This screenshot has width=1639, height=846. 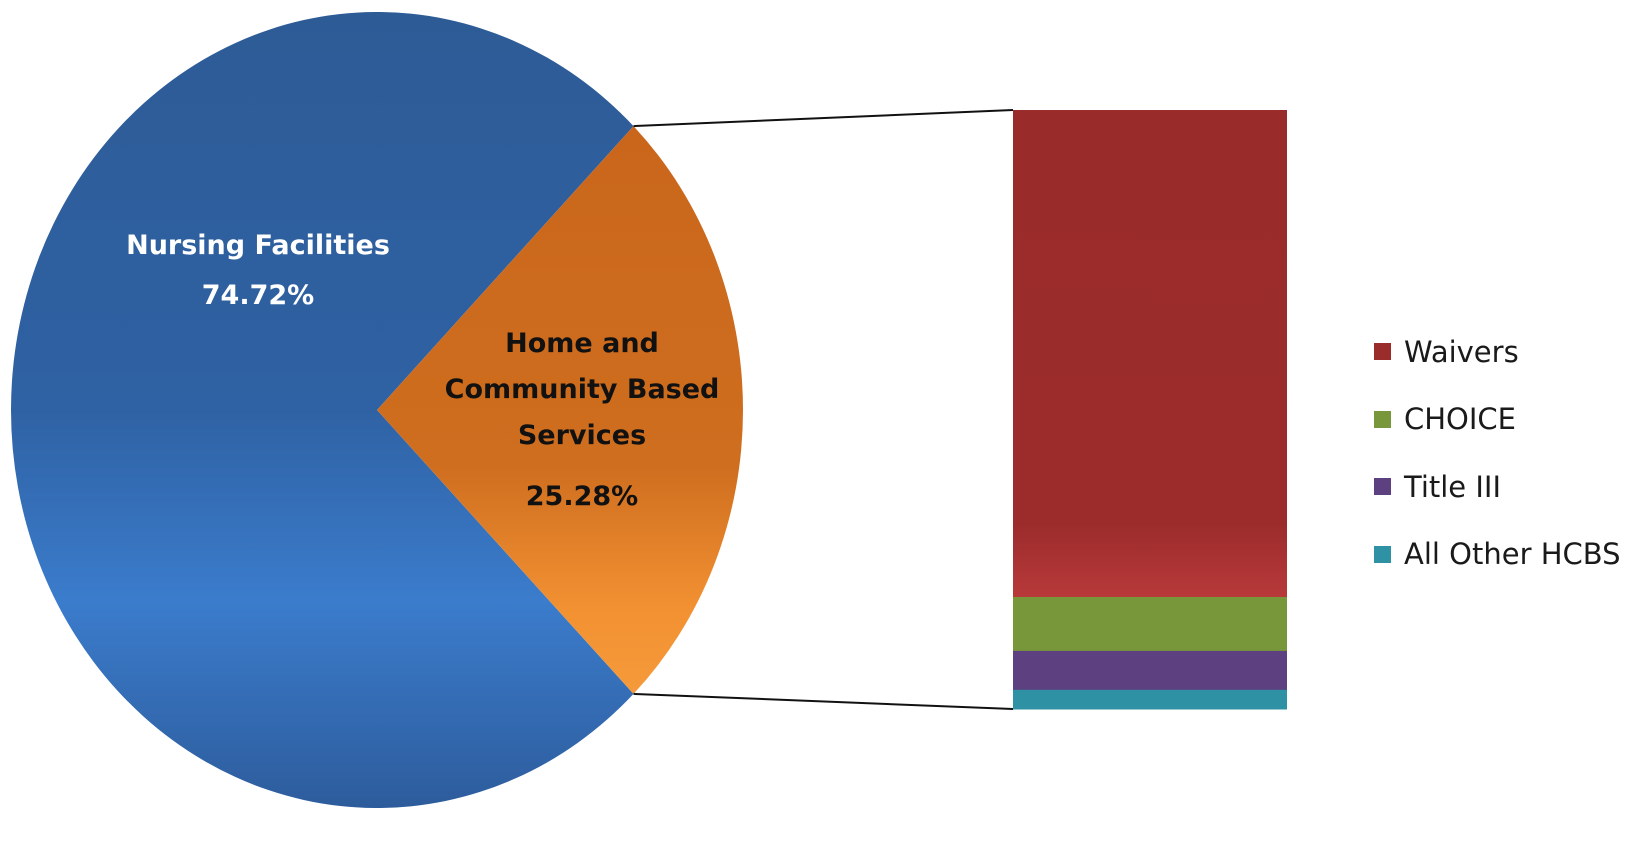 What do you see at coordinates (1382, 487) in the screenshot?
I see `legend-swatch-title-iii` at bounding box center [1382, 487].